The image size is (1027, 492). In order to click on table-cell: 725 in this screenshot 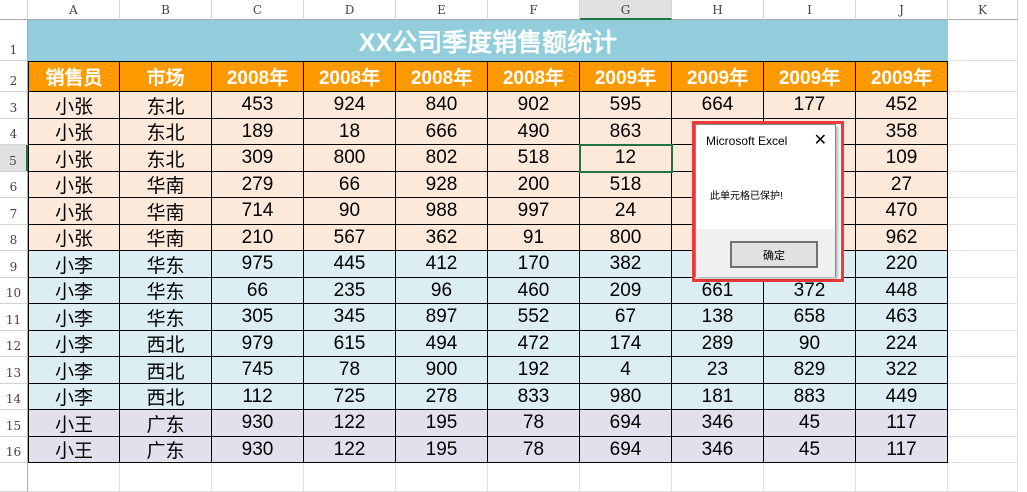, I will do `click(350, 397)`.